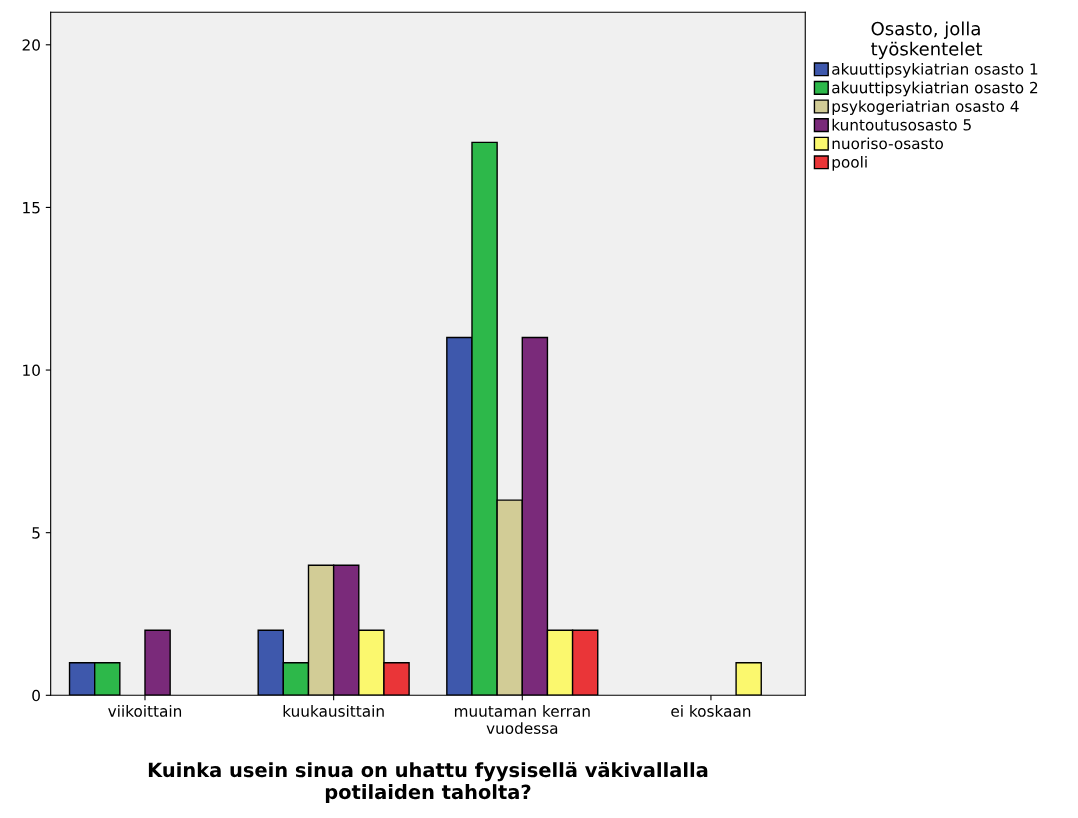 The image size is (1078, 818). What do you see at coordinates (925, 107) in the screenshot?
I see `legend-label: psykogeriatrian osasto 4` at bounding box center [925, 107].